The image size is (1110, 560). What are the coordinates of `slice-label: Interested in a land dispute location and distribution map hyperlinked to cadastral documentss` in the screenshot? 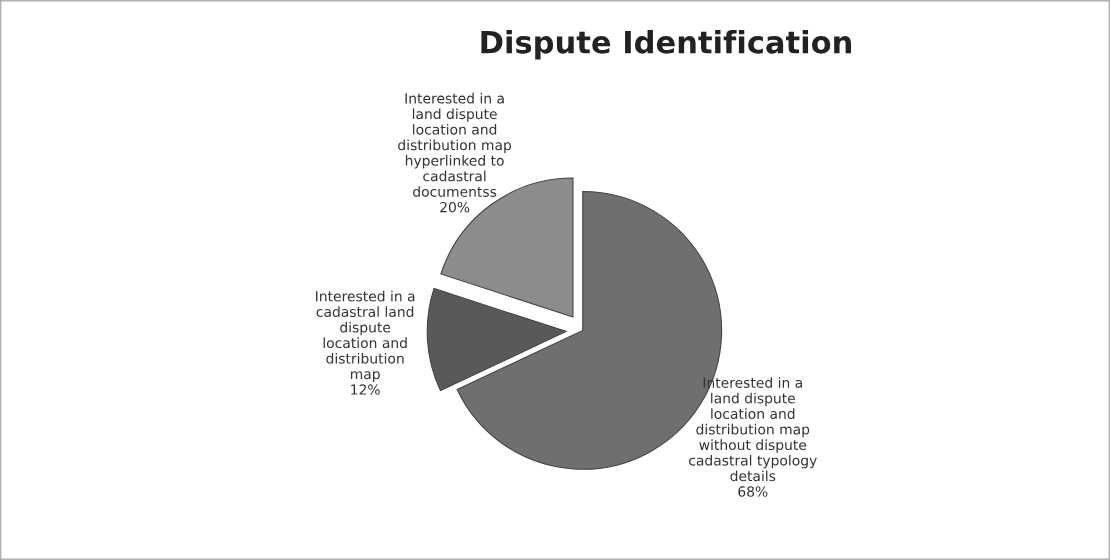 It's located at (455, 144).